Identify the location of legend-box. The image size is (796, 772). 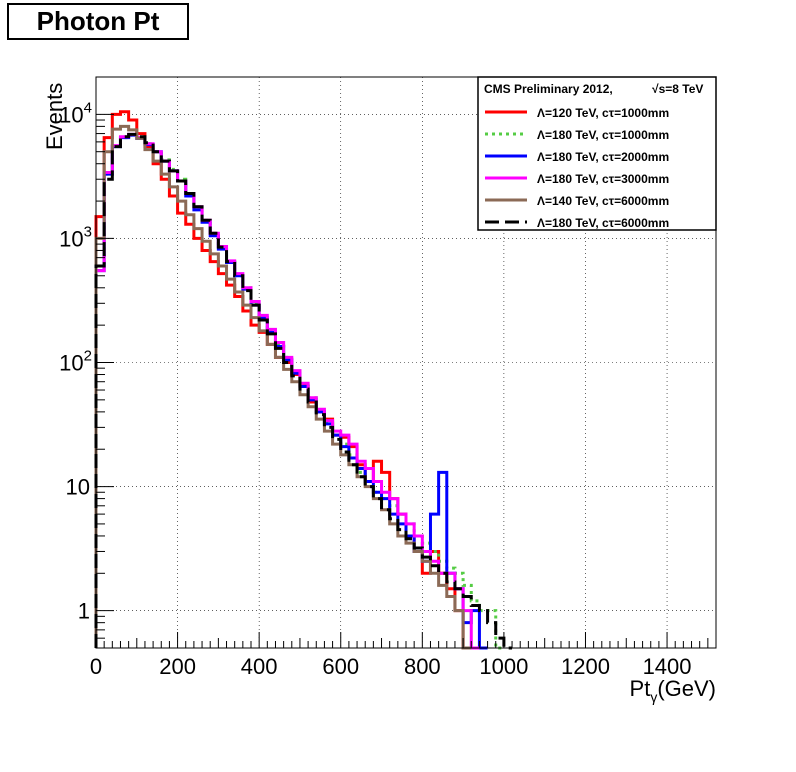
(597, 153).